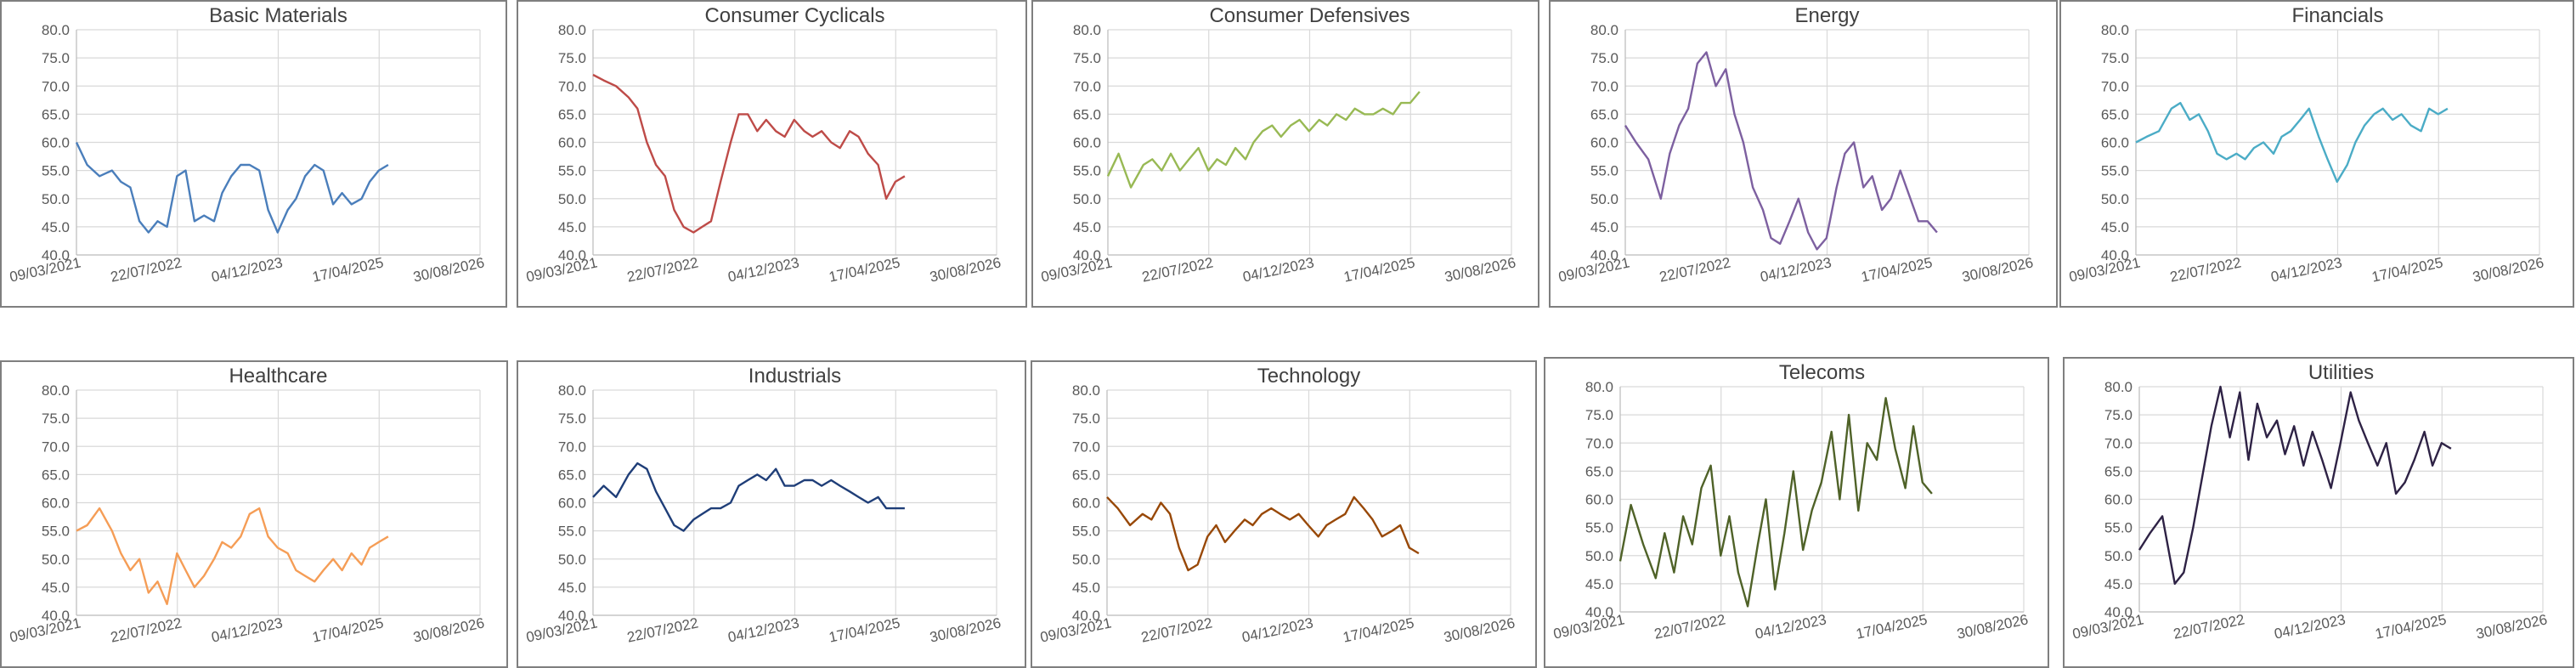 The height and width of the screenshot is (668, 2576). I want to click on chart-title: Consumer Defensives, so click(1309, 16).